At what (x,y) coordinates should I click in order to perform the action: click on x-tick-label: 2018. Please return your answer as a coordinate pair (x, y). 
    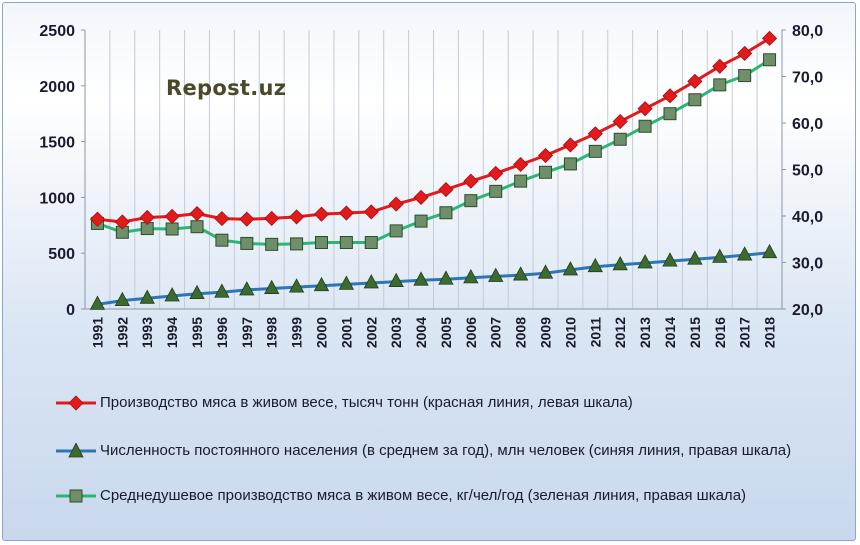
    Looking at the image, I should click on (770, 332).